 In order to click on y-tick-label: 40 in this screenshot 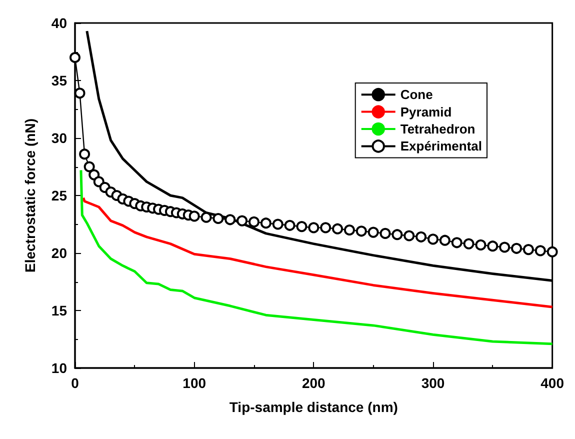, I will do `click(59, 23)`.